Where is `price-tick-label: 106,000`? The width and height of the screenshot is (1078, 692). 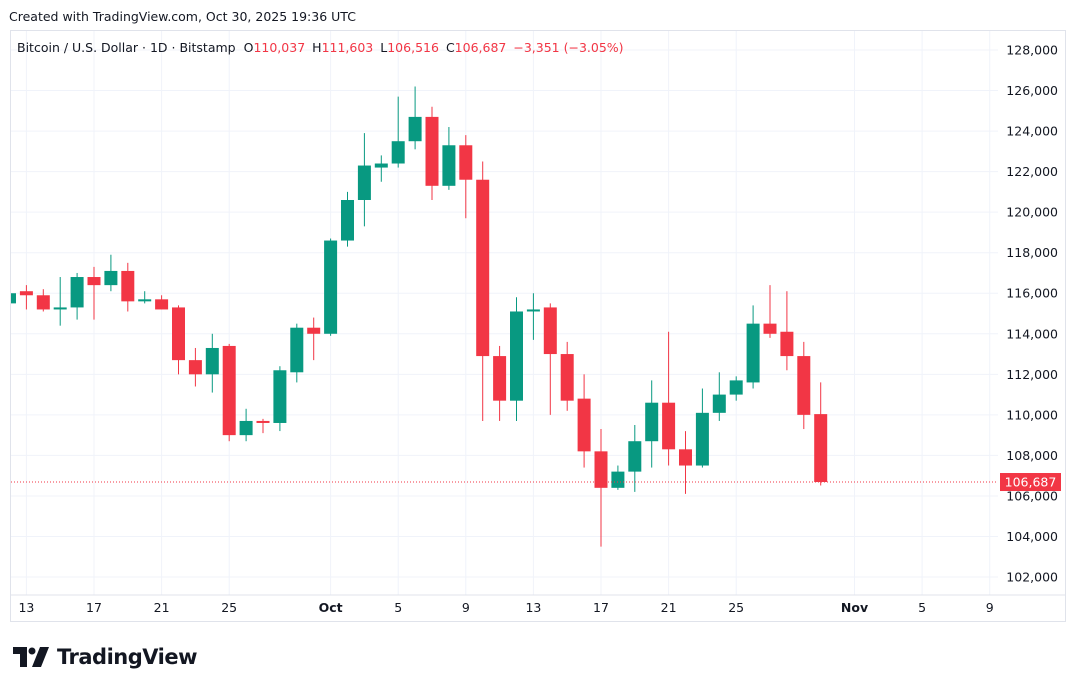
price-tick-label: 106,000 is located at coordinates (1032, 495).